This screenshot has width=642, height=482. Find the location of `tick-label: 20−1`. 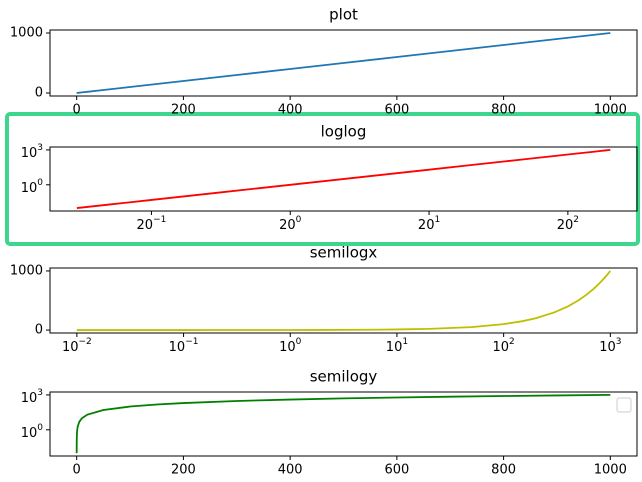

tick-label: 20−1 is located at coordinates (152, 224).